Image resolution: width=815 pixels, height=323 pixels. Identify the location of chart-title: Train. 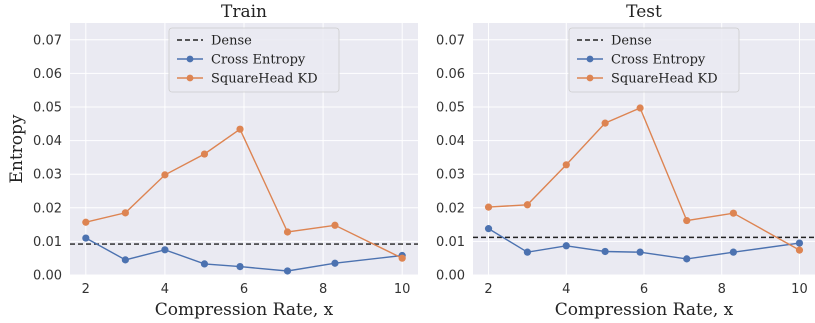
(244, 12).